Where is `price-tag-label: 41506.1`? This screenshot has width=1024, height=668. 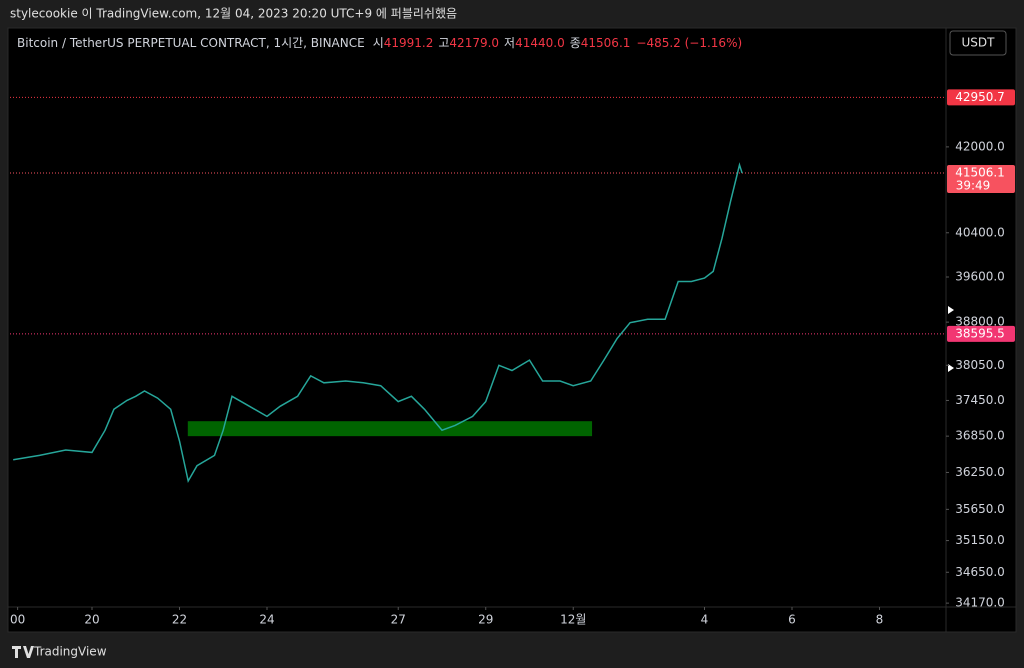
price-tag-label: 41506.1 is located at coordinates (980, 173).